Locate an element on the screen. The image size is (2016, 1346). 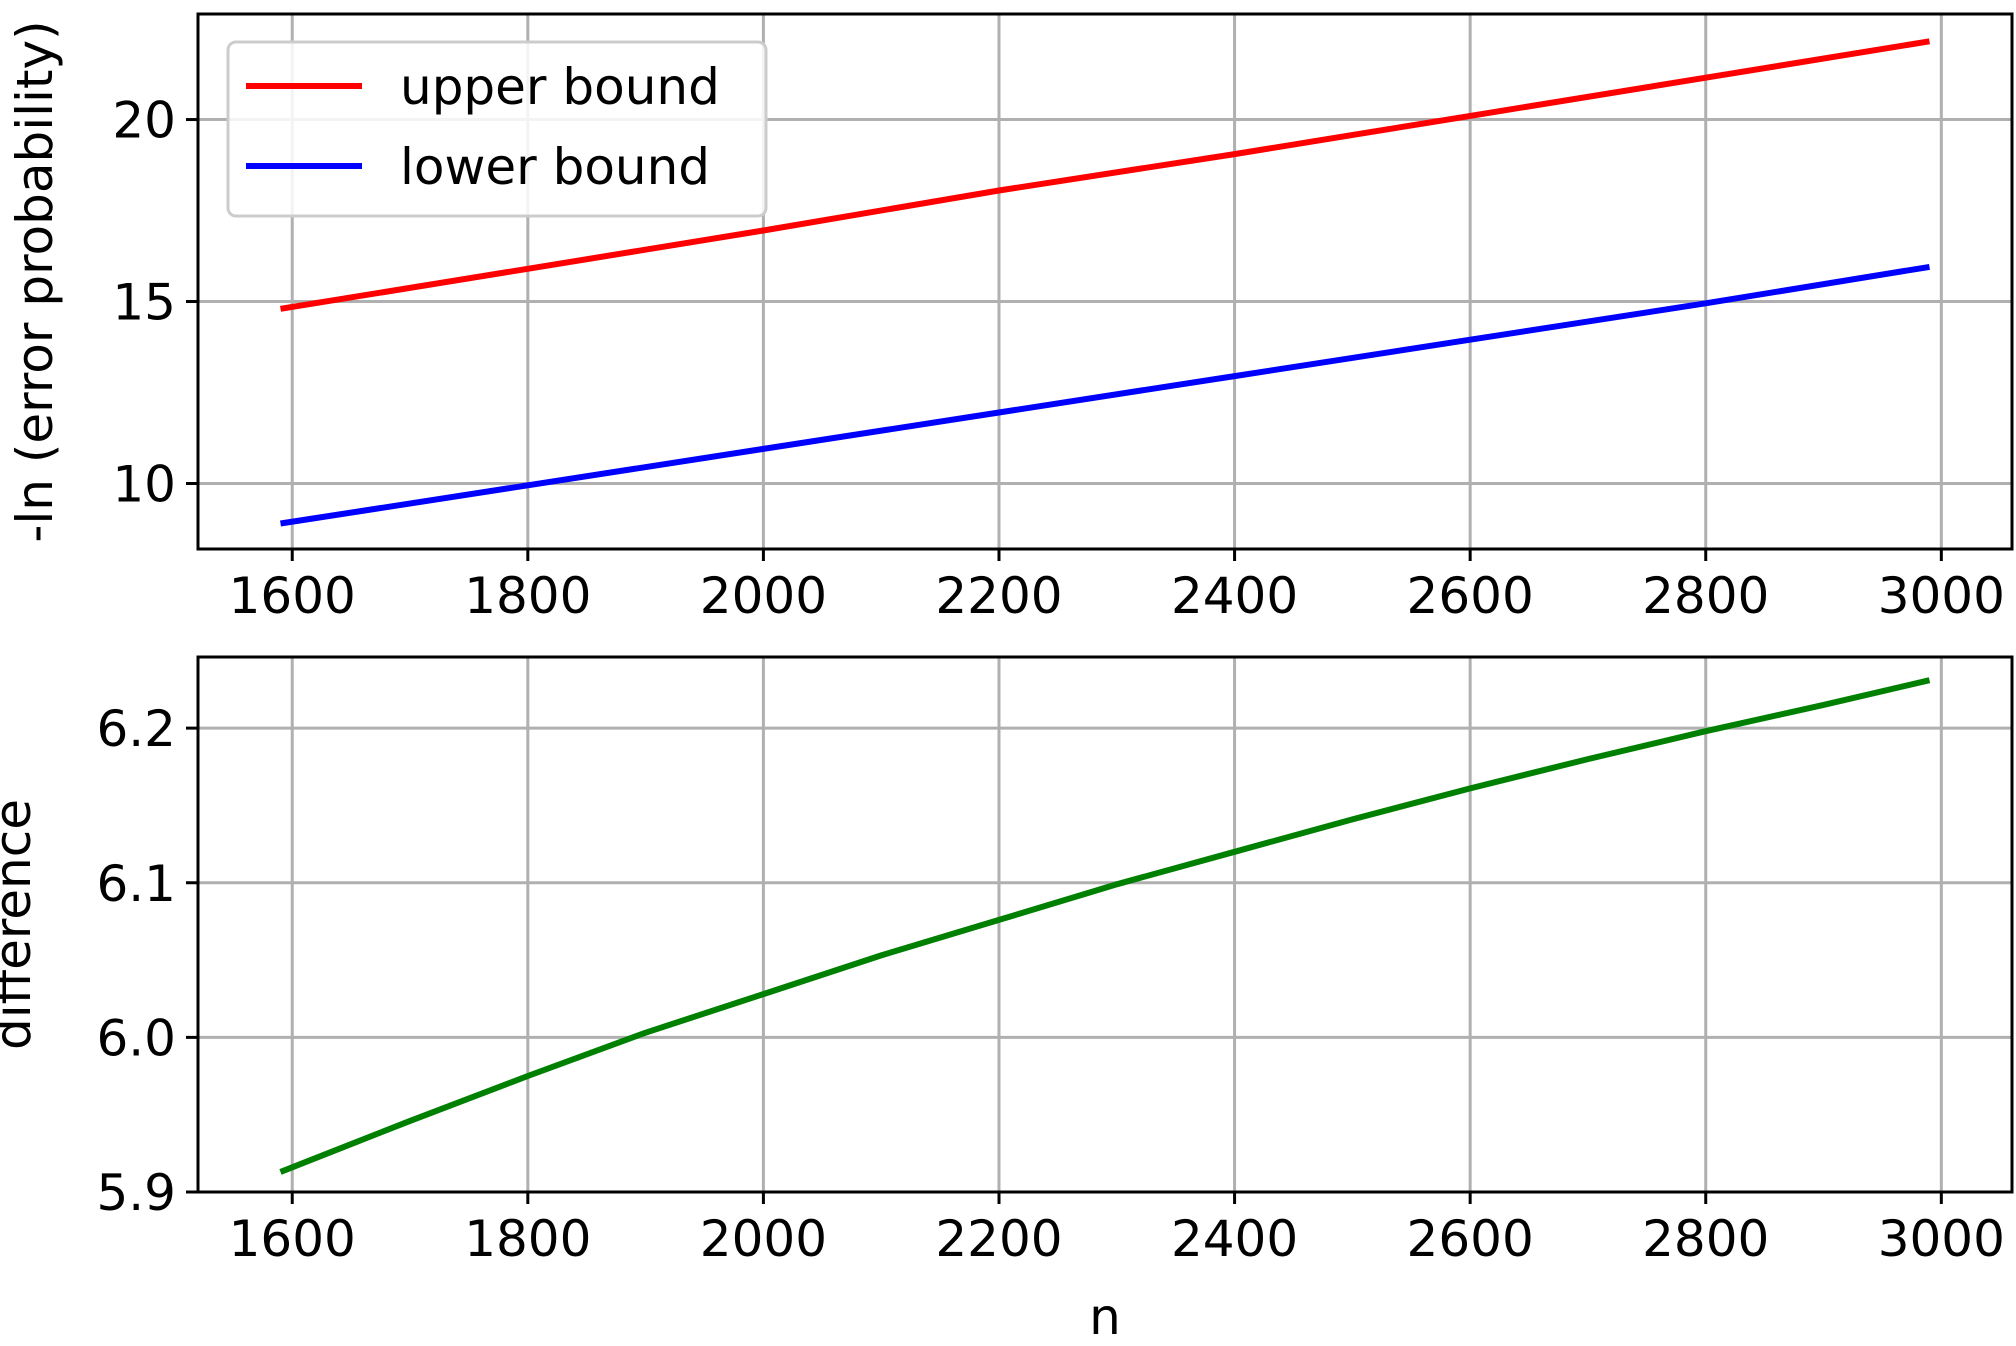
legend: upper bound lower bound is located at coordinates (497, 129).